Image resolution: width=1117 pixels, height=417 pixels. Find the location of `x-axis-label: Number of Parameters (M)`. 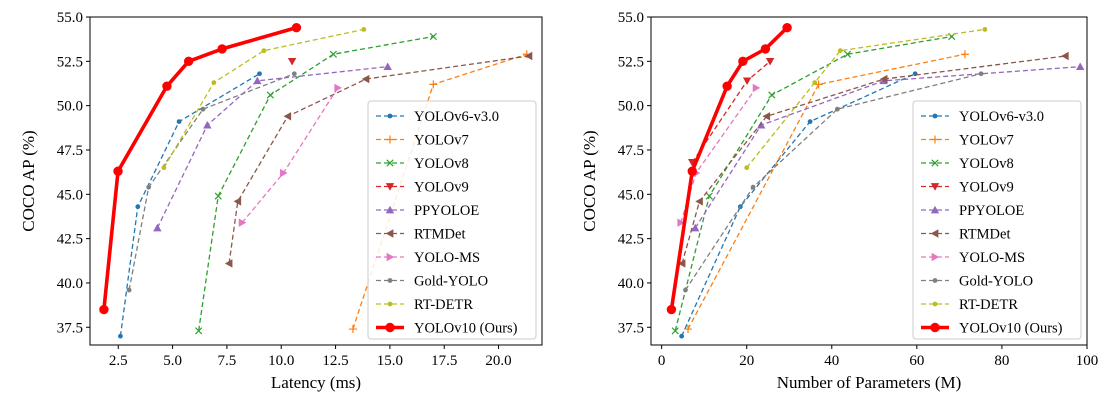

x-axis-label: Number of Parameters (M) is located at coordinates (869, 382).